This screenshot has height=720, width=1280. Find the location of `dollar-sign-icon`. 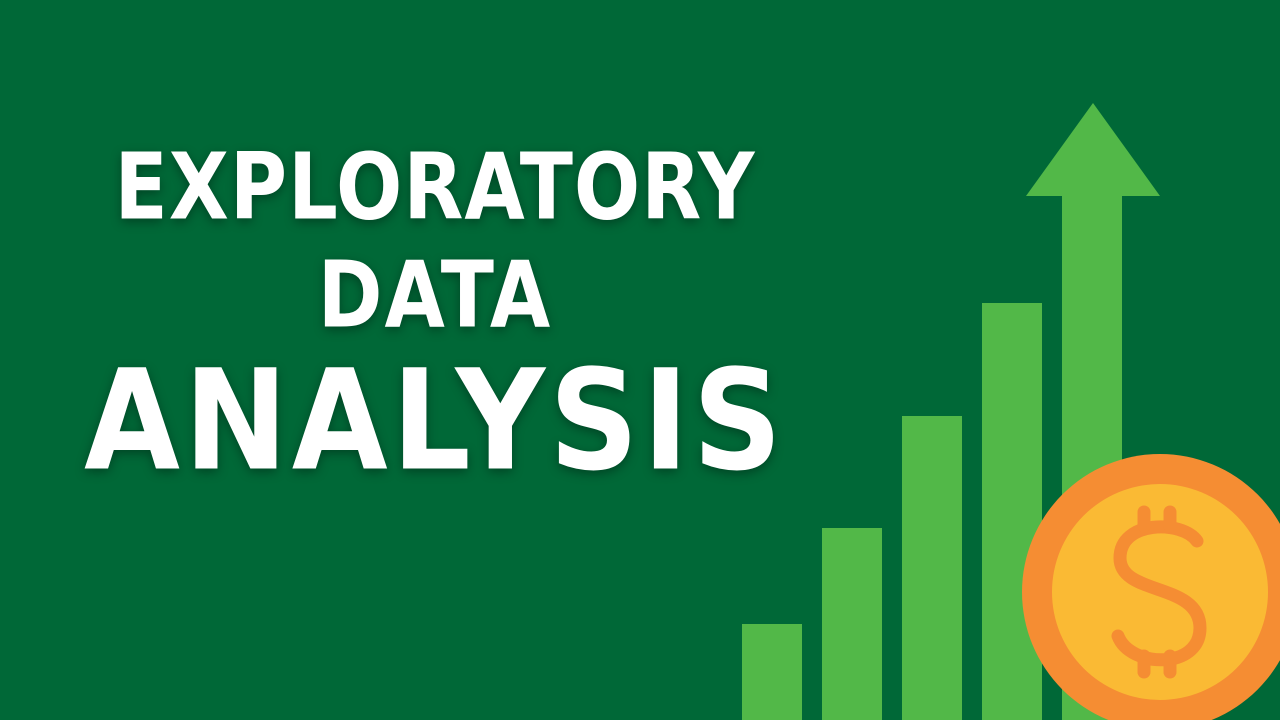

dollar-sign-icon is located at coordinates (1159, 592).